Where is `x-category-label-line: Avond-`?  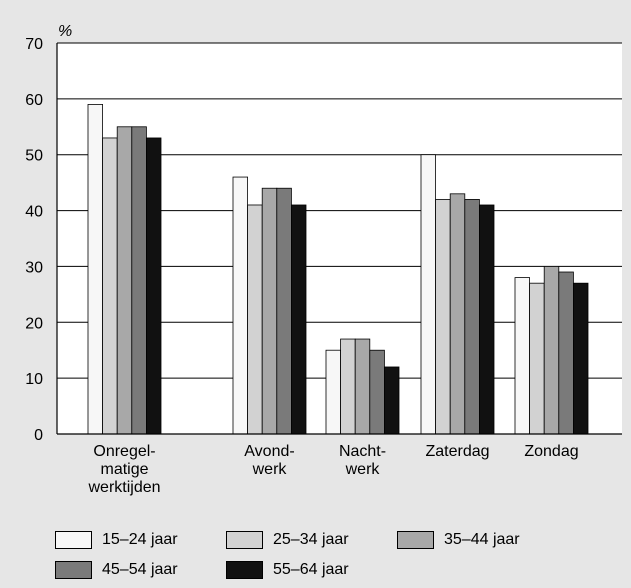 x-category-label-line: Avond- is located at coordinates (269, 451).